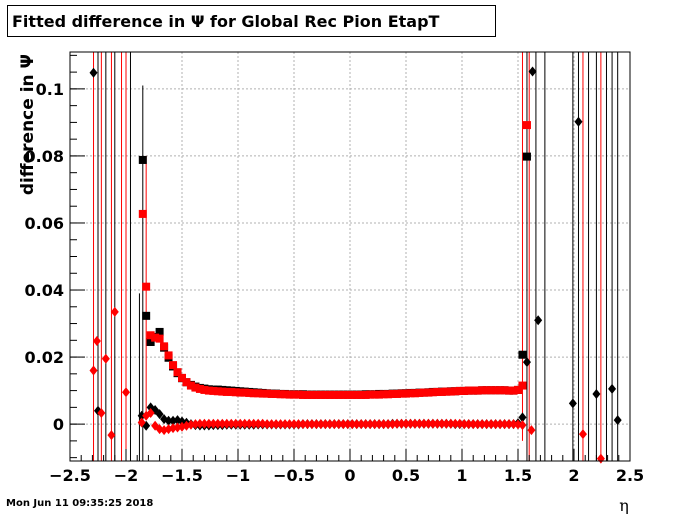  Describe the element at coordinates (294, 475) in the screenshot. I see `x-tick-label: −0.5` at that location.